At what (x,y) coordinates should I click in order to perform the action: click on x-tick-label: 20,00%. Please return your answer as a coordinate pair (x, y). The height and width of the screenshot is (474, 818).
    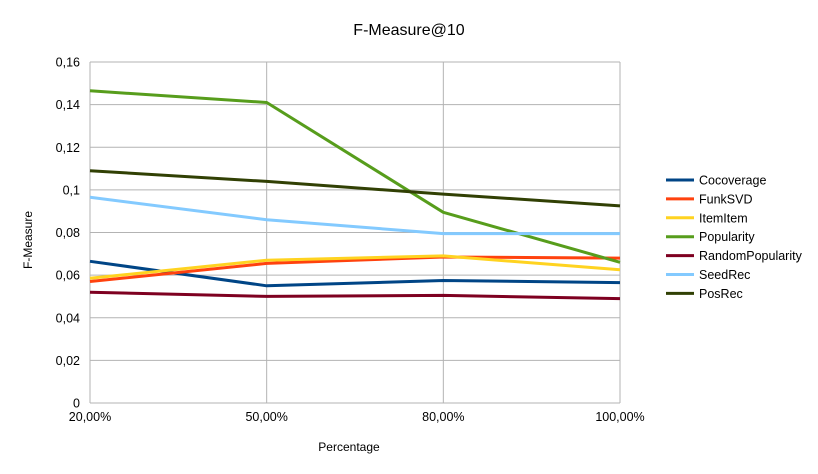
    Looking at the image, I should click on (90, 417).